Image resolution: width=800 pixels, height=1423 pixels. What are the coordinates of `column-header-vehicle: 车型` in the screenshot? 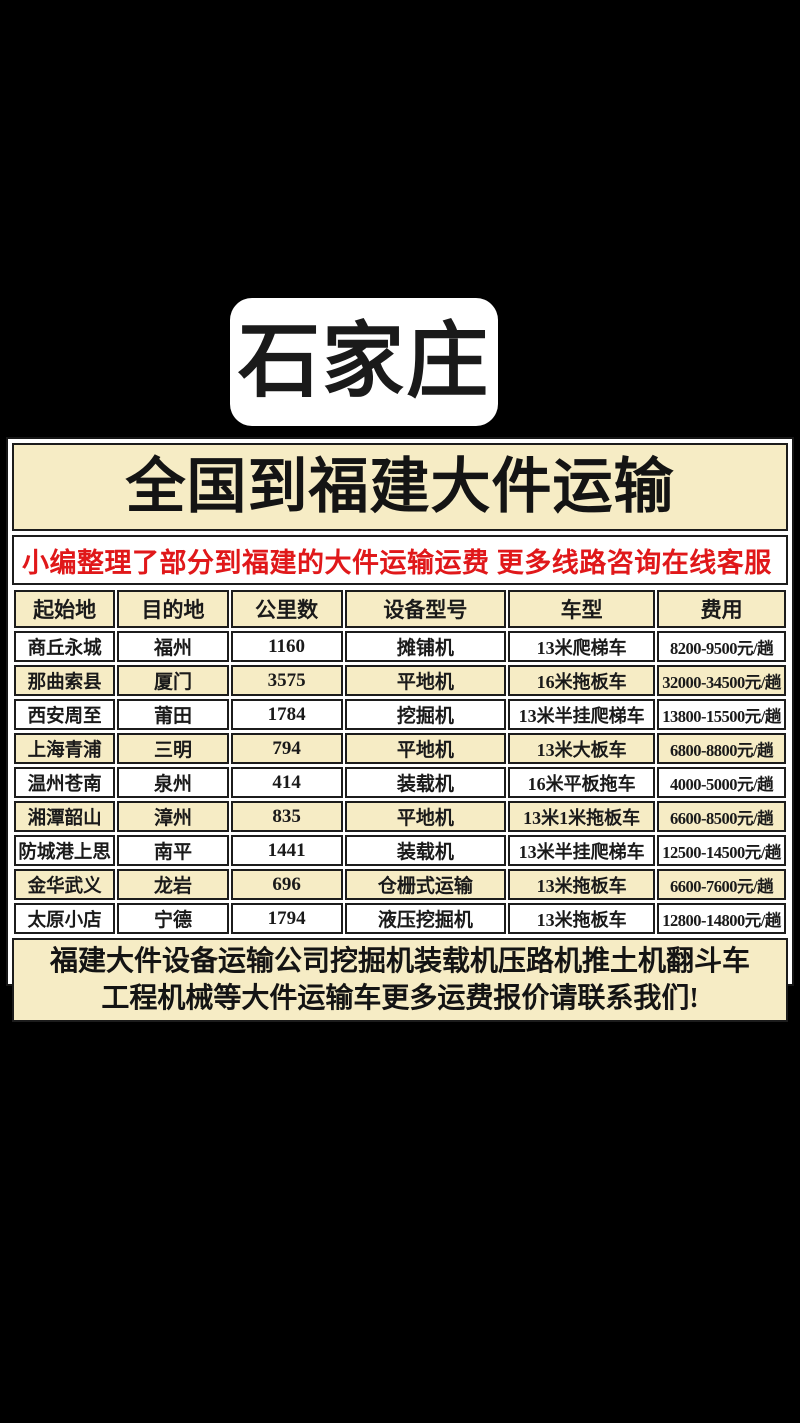 It's located at (582, 609).